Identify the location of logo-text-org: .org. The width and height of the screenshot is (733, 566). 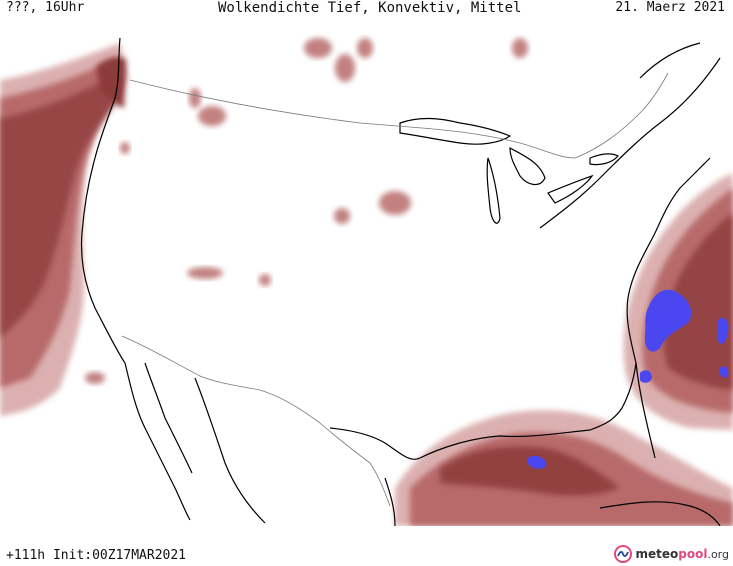
(718, 554).